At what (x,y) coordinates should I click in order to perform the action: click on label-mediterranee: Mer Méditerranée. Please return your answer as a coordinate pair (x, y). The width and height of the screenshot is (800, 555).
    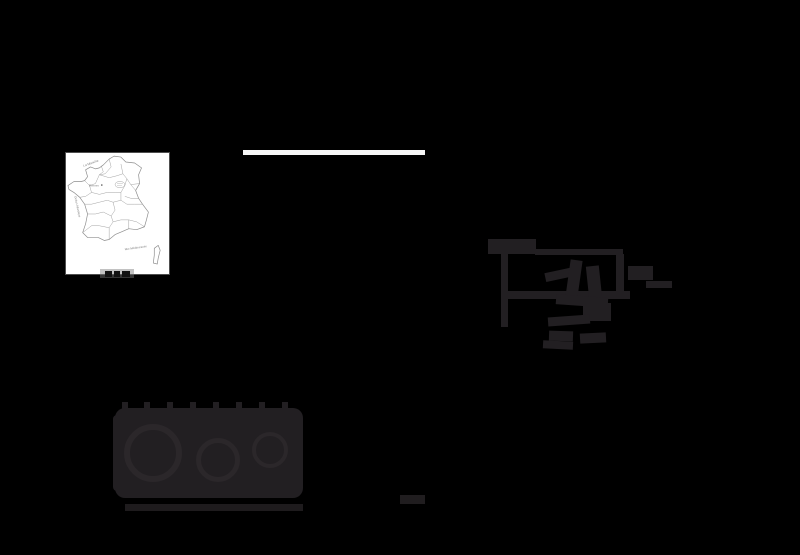
    Looking at the image, I should click on (135, 247).